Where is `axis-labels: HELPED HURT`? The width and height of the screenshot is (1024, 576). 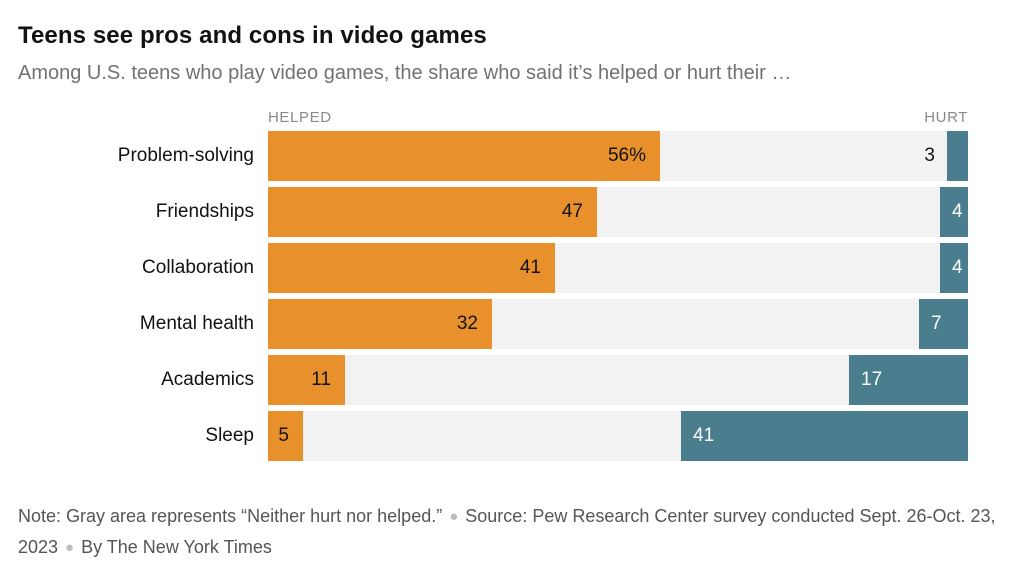
axis-labels: HELPED HURT is located at coordinates (618, 117).